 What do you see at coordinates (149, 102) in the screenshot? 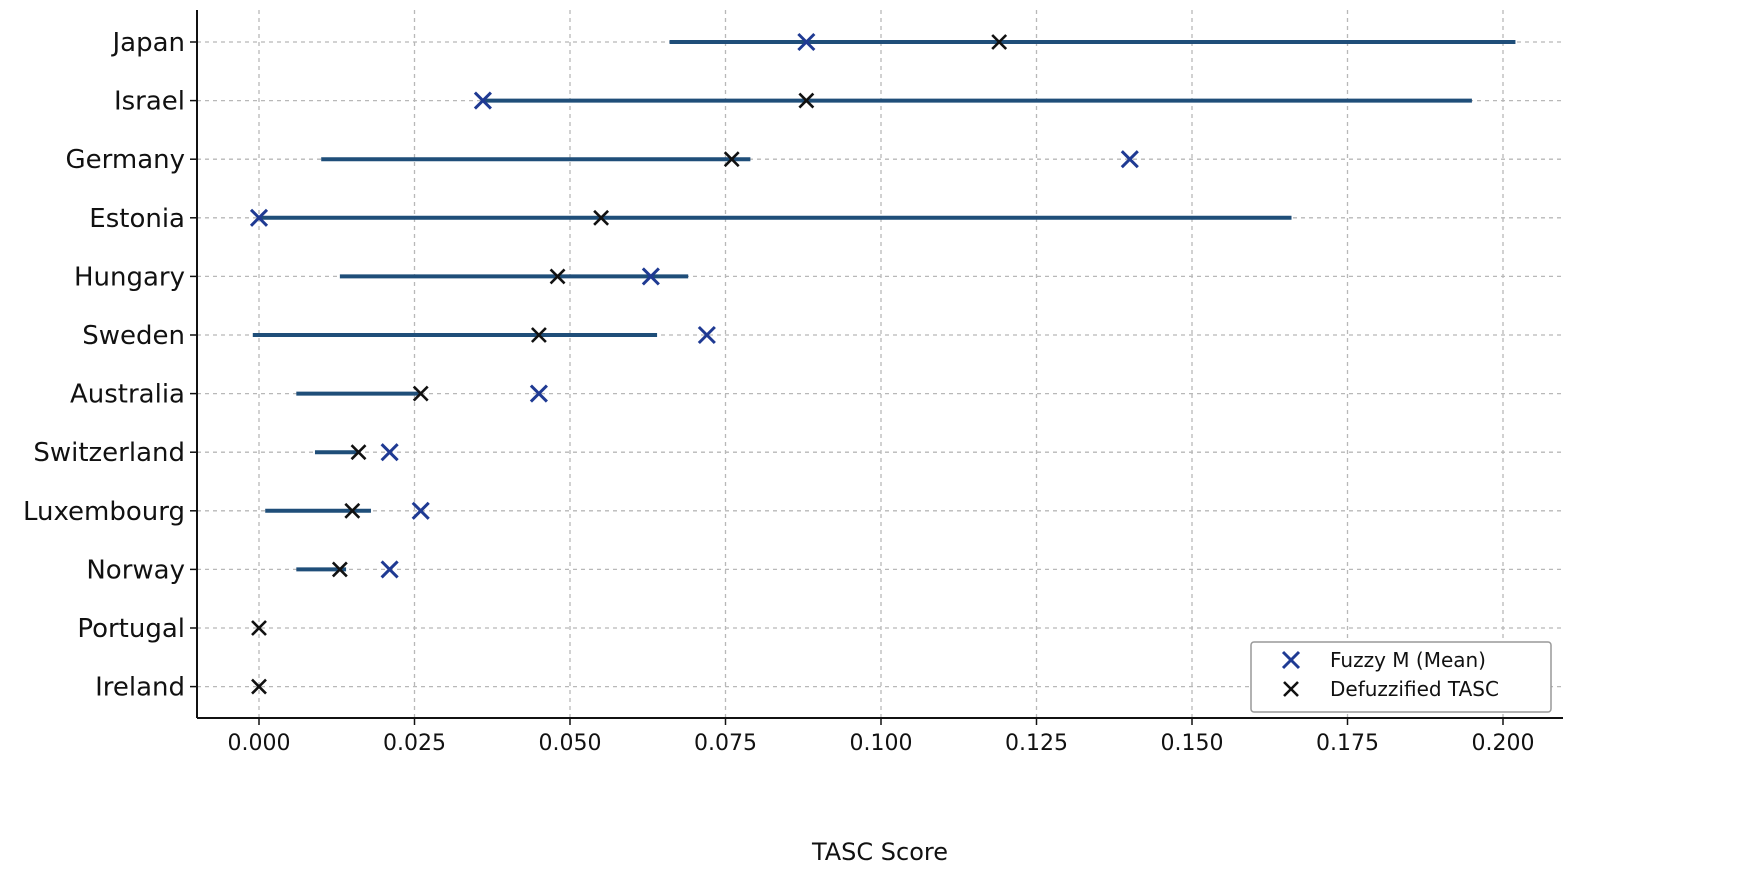
I see `category-label: Israel` at bounding box center [149, 102].